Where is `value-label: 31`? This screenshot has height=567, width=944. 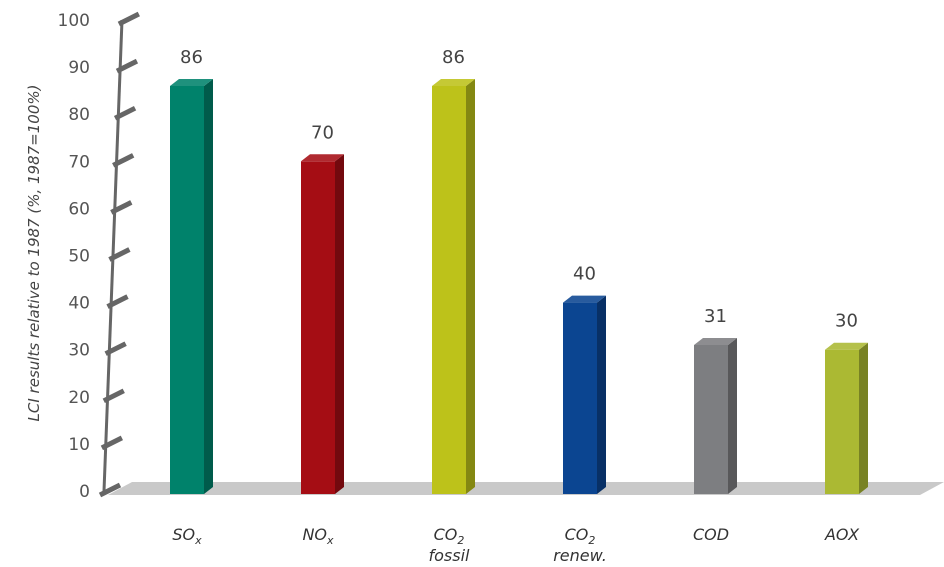
value-label: 31 is located at coordinates (715, 316).